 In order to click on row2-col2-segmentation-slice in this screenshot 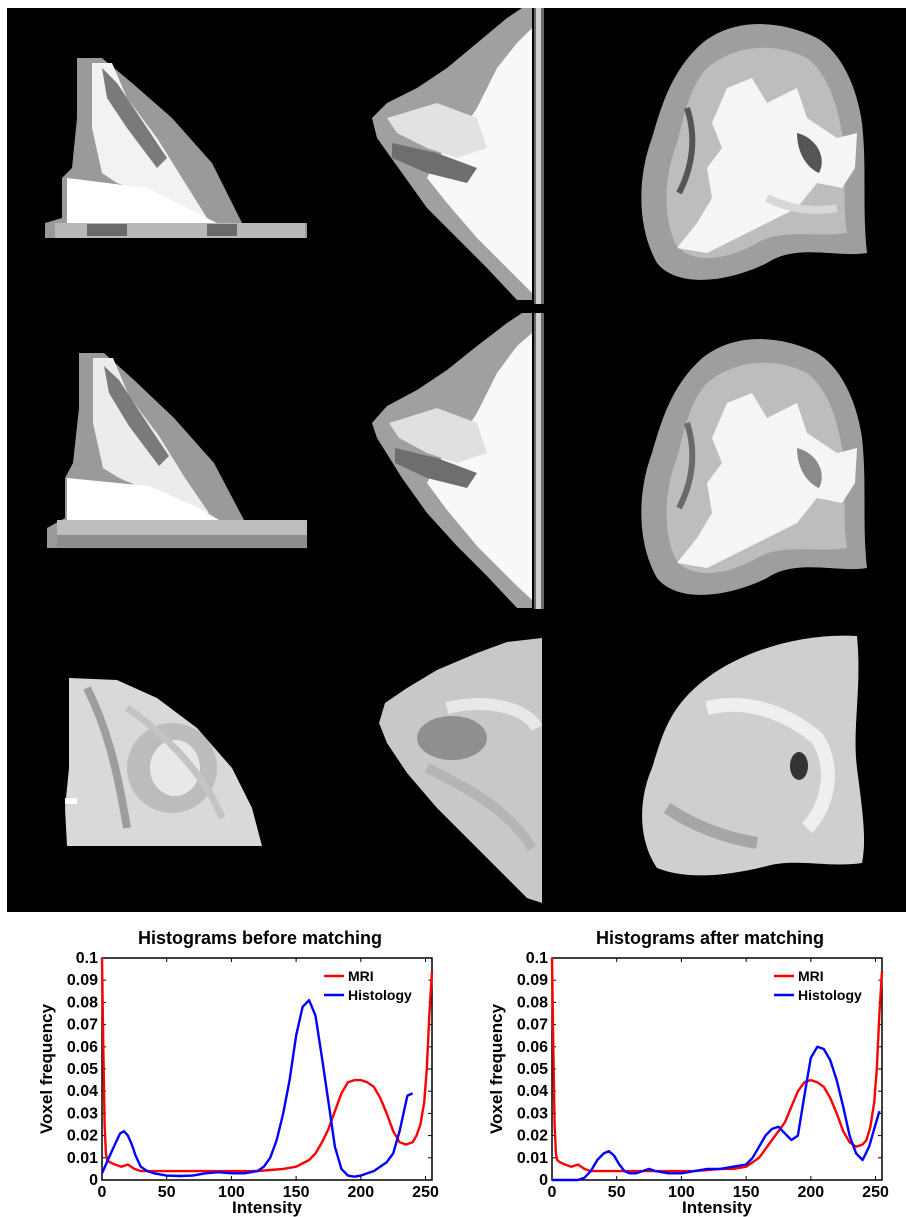, I will do `click(458, 461)`.